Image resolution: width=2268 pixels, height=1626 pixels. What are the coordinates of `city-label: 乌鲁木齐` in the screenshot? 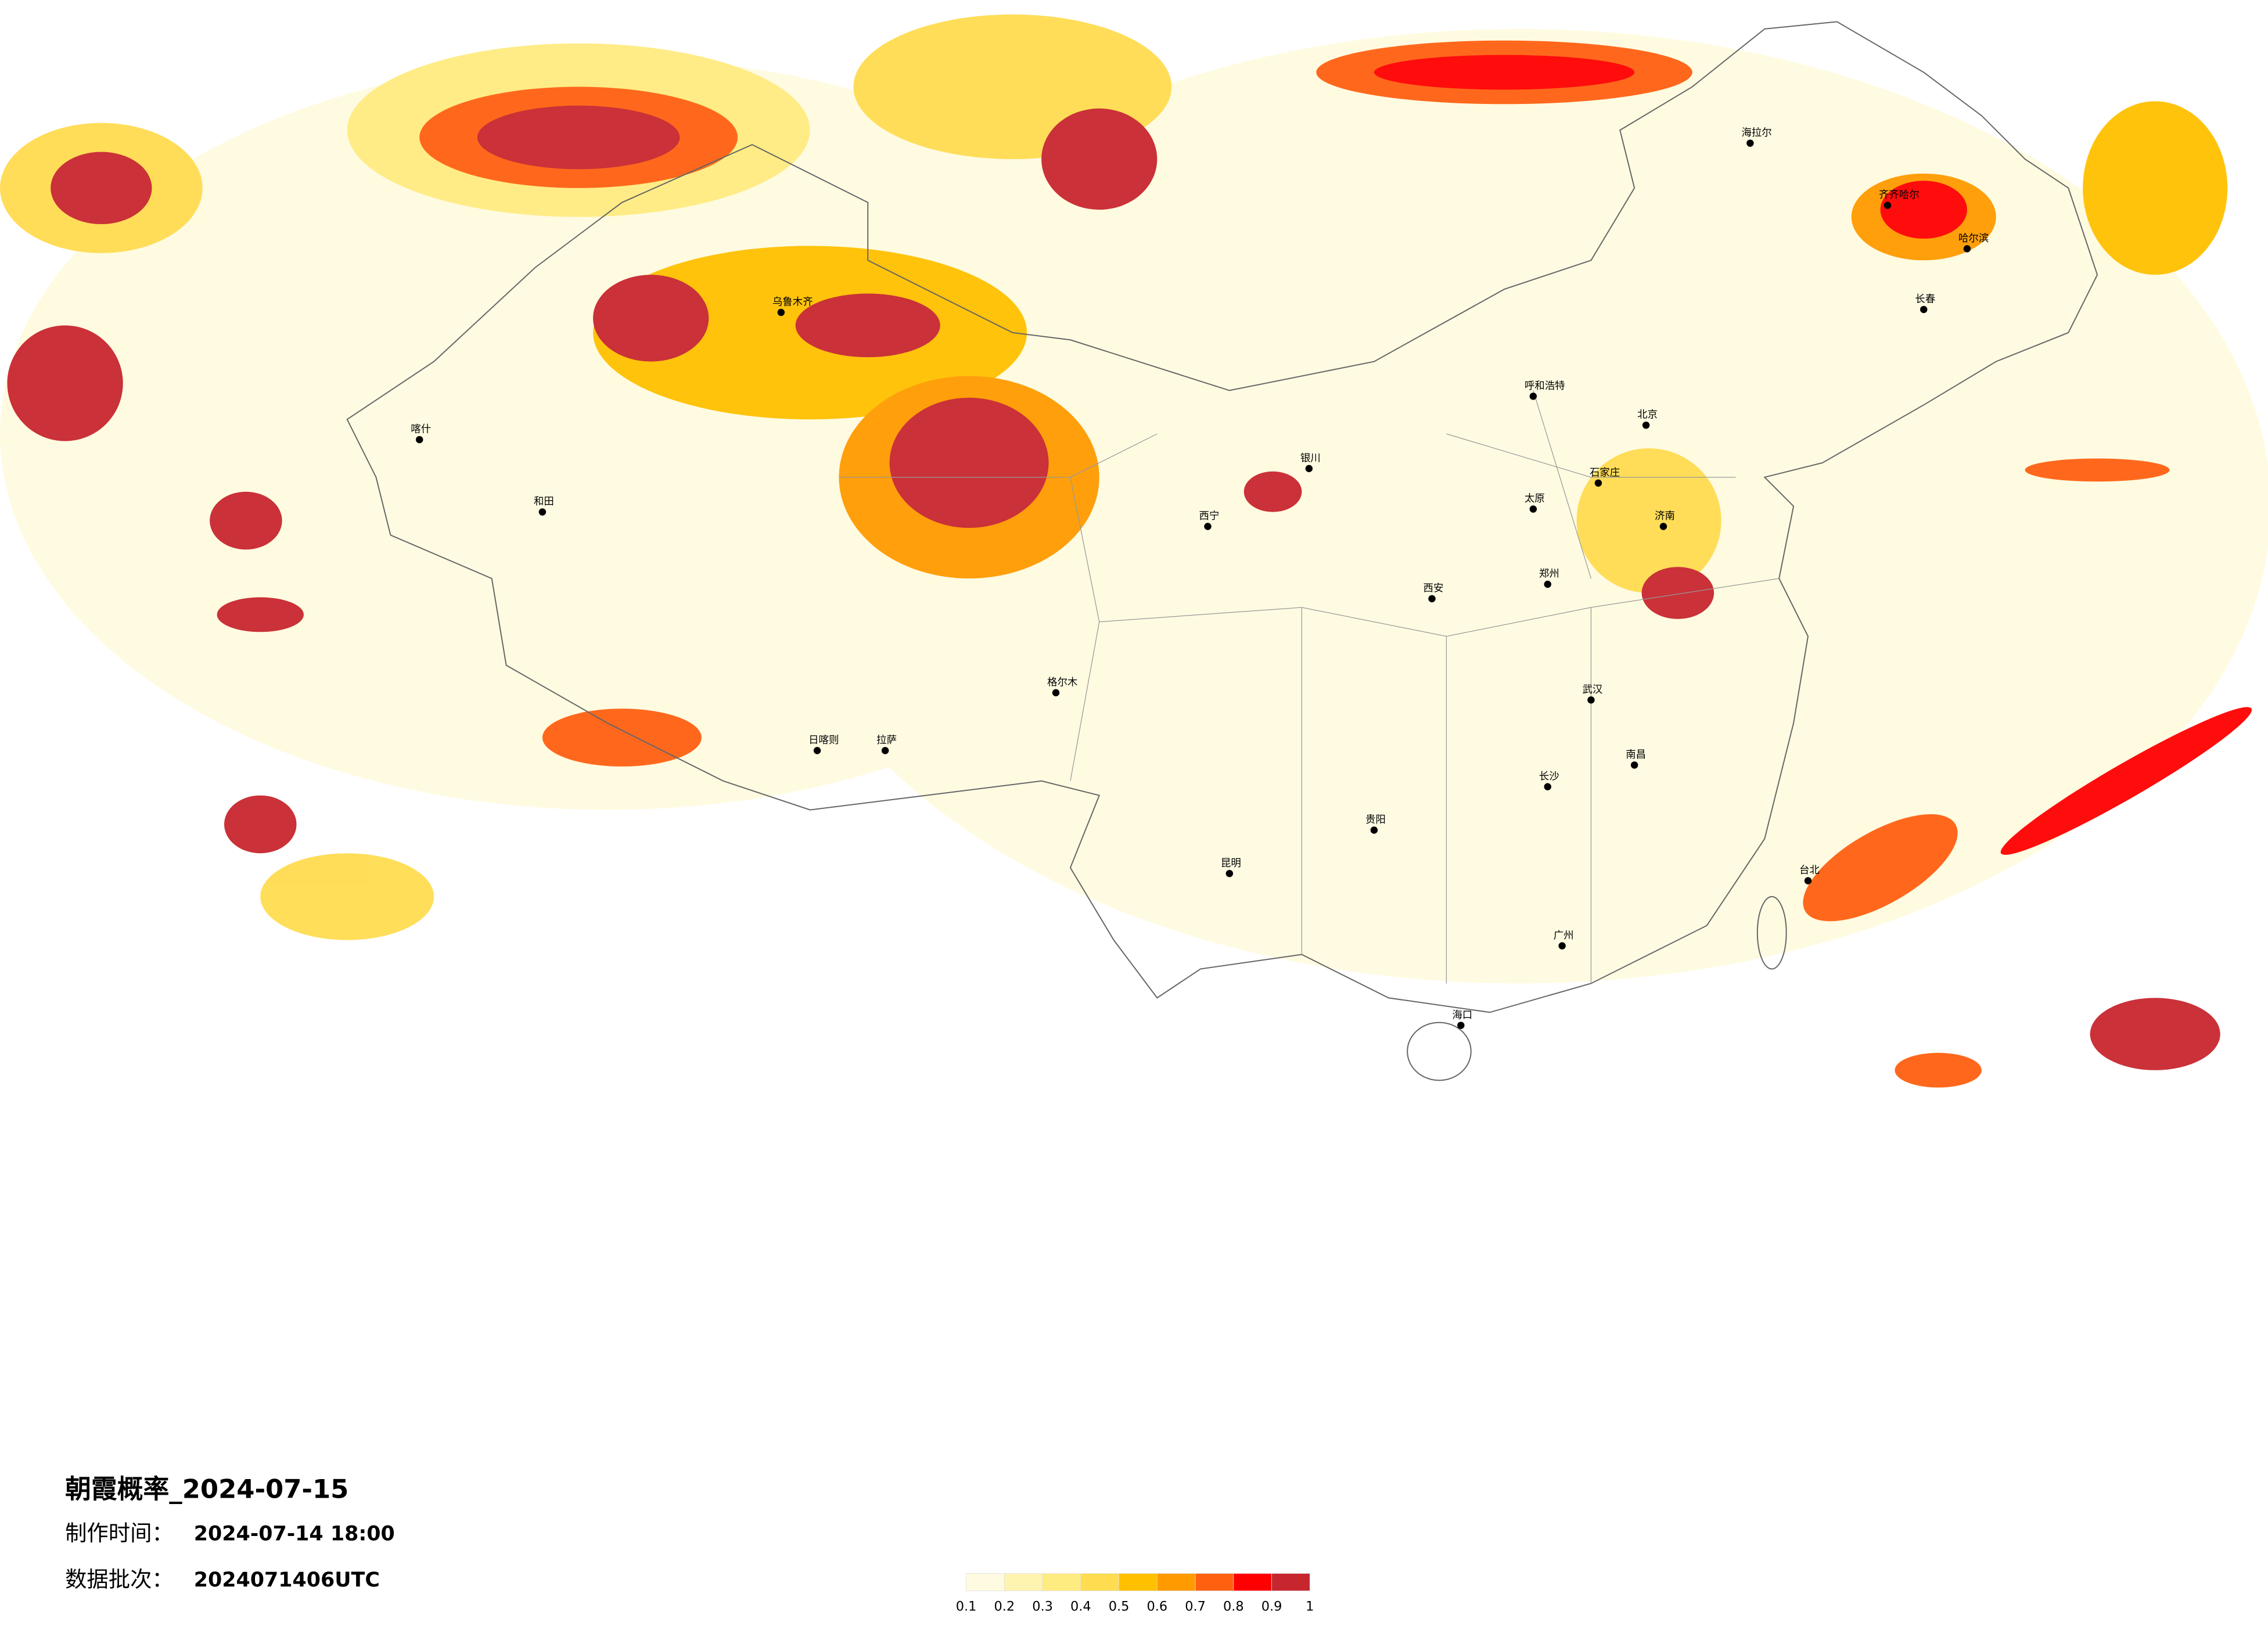 It's located at (792, 302).